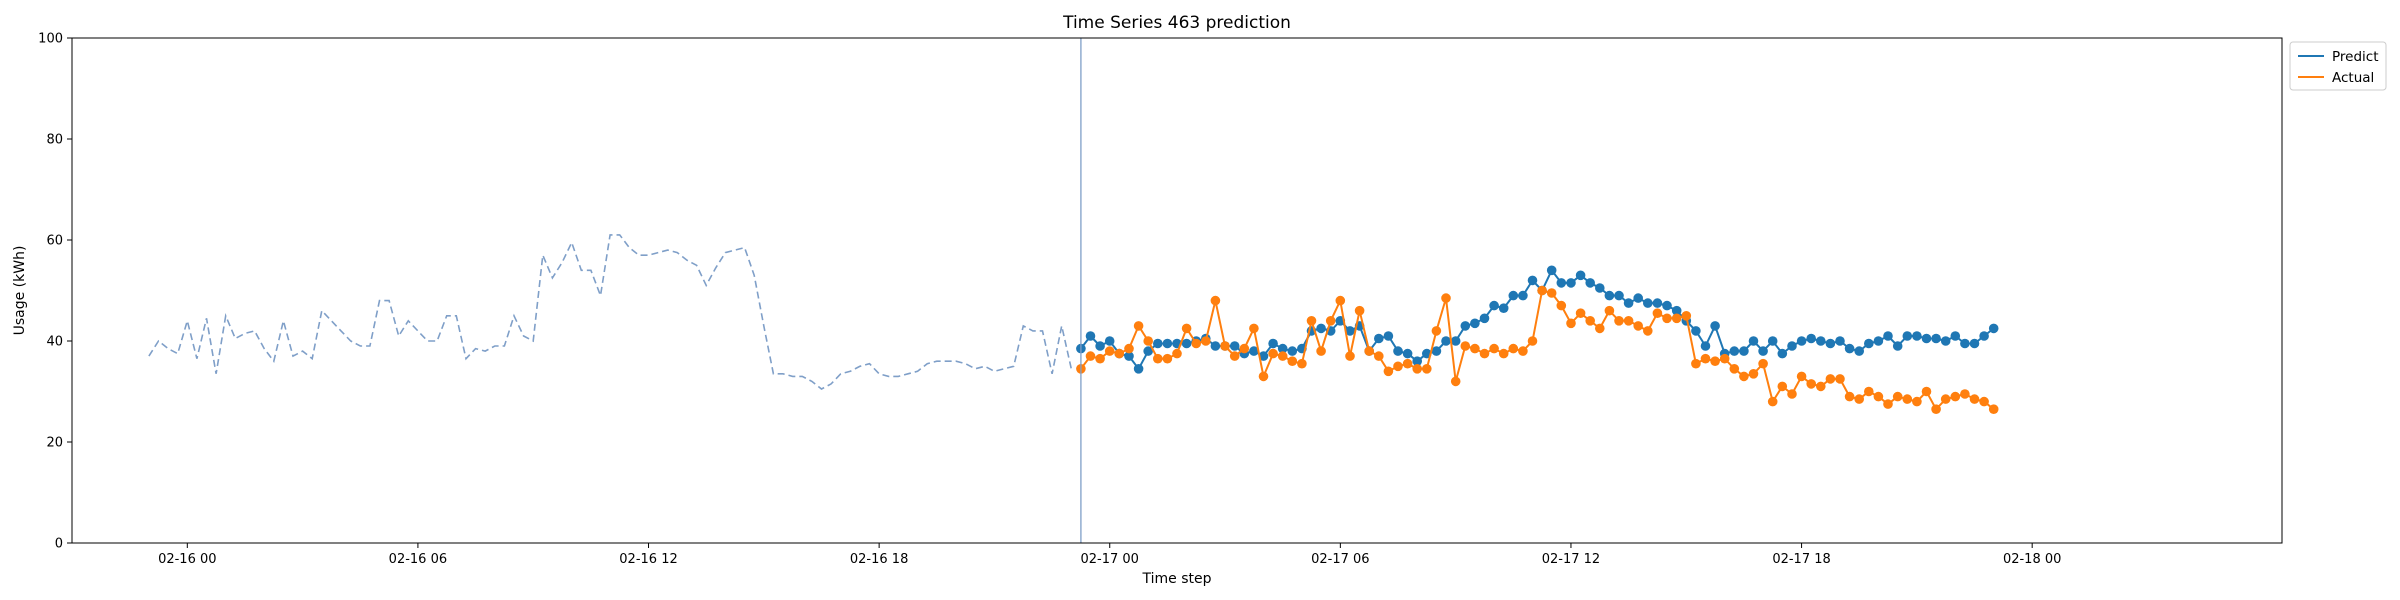  I want to click on x-tick-label: 02-16 00, so click(187, 559).